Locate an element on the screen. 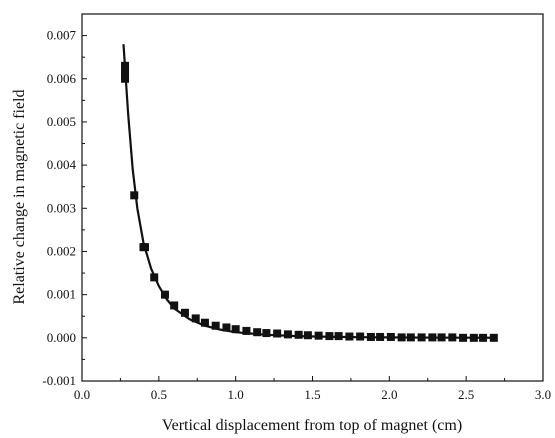  y-tick-label: 0.004 is located at coordinates (62, 164).